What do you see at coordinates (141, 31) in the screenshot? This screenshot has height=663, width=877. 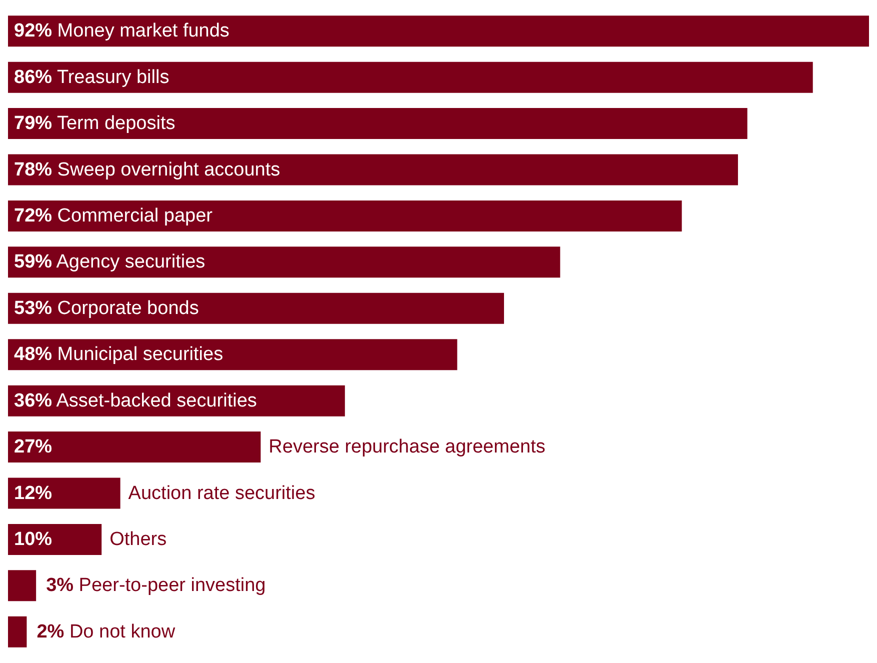 I see `y-tick-label: Money market funds` at bounding box center [141, 31].